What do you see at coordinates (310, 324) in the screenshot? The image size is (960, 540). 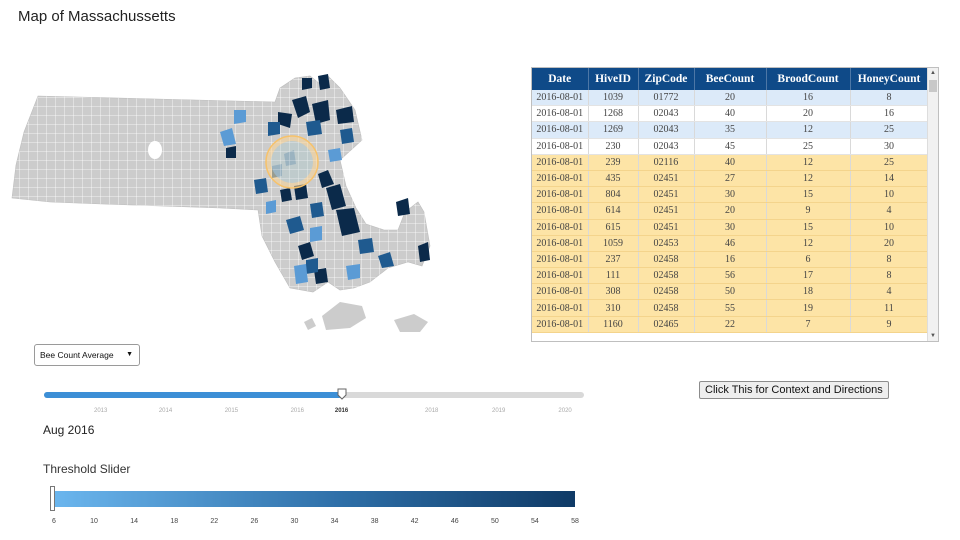 I see `small-island` at bounding box center [310, 324].